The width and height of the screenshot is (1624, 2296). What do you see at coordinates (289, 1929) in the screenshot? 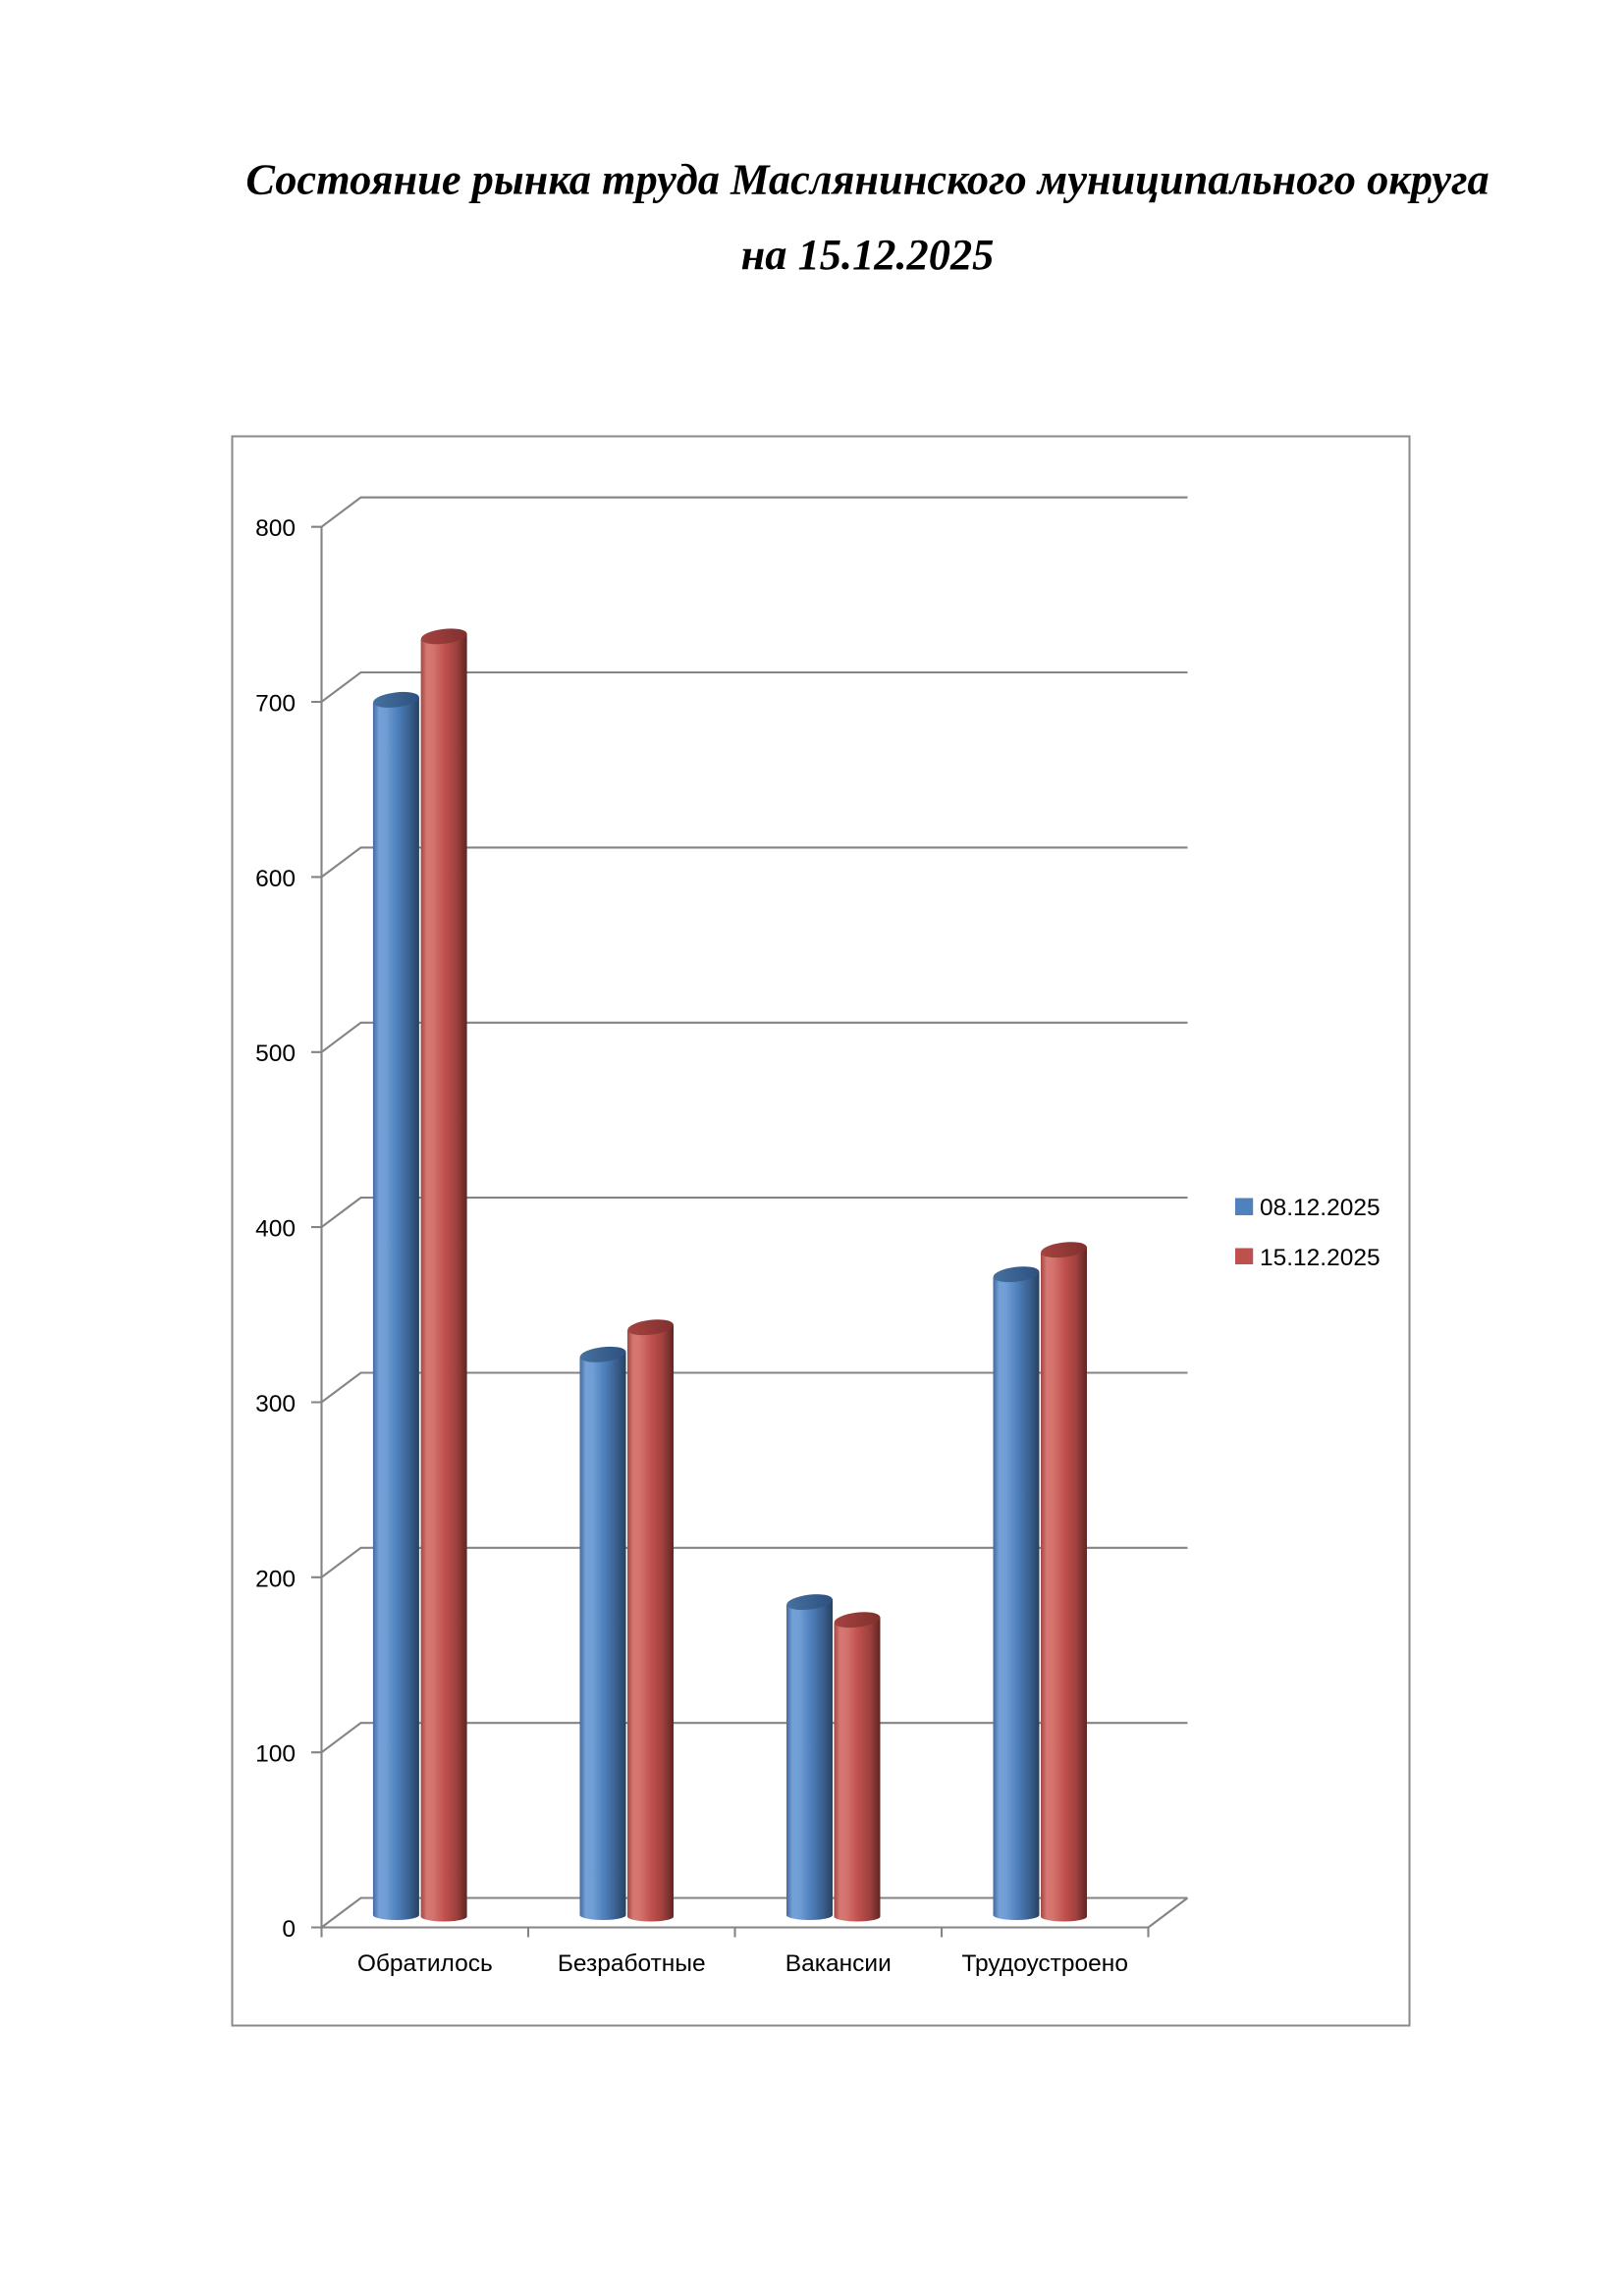
I see `svg-text: 0` at bounding box center [289, 1929].